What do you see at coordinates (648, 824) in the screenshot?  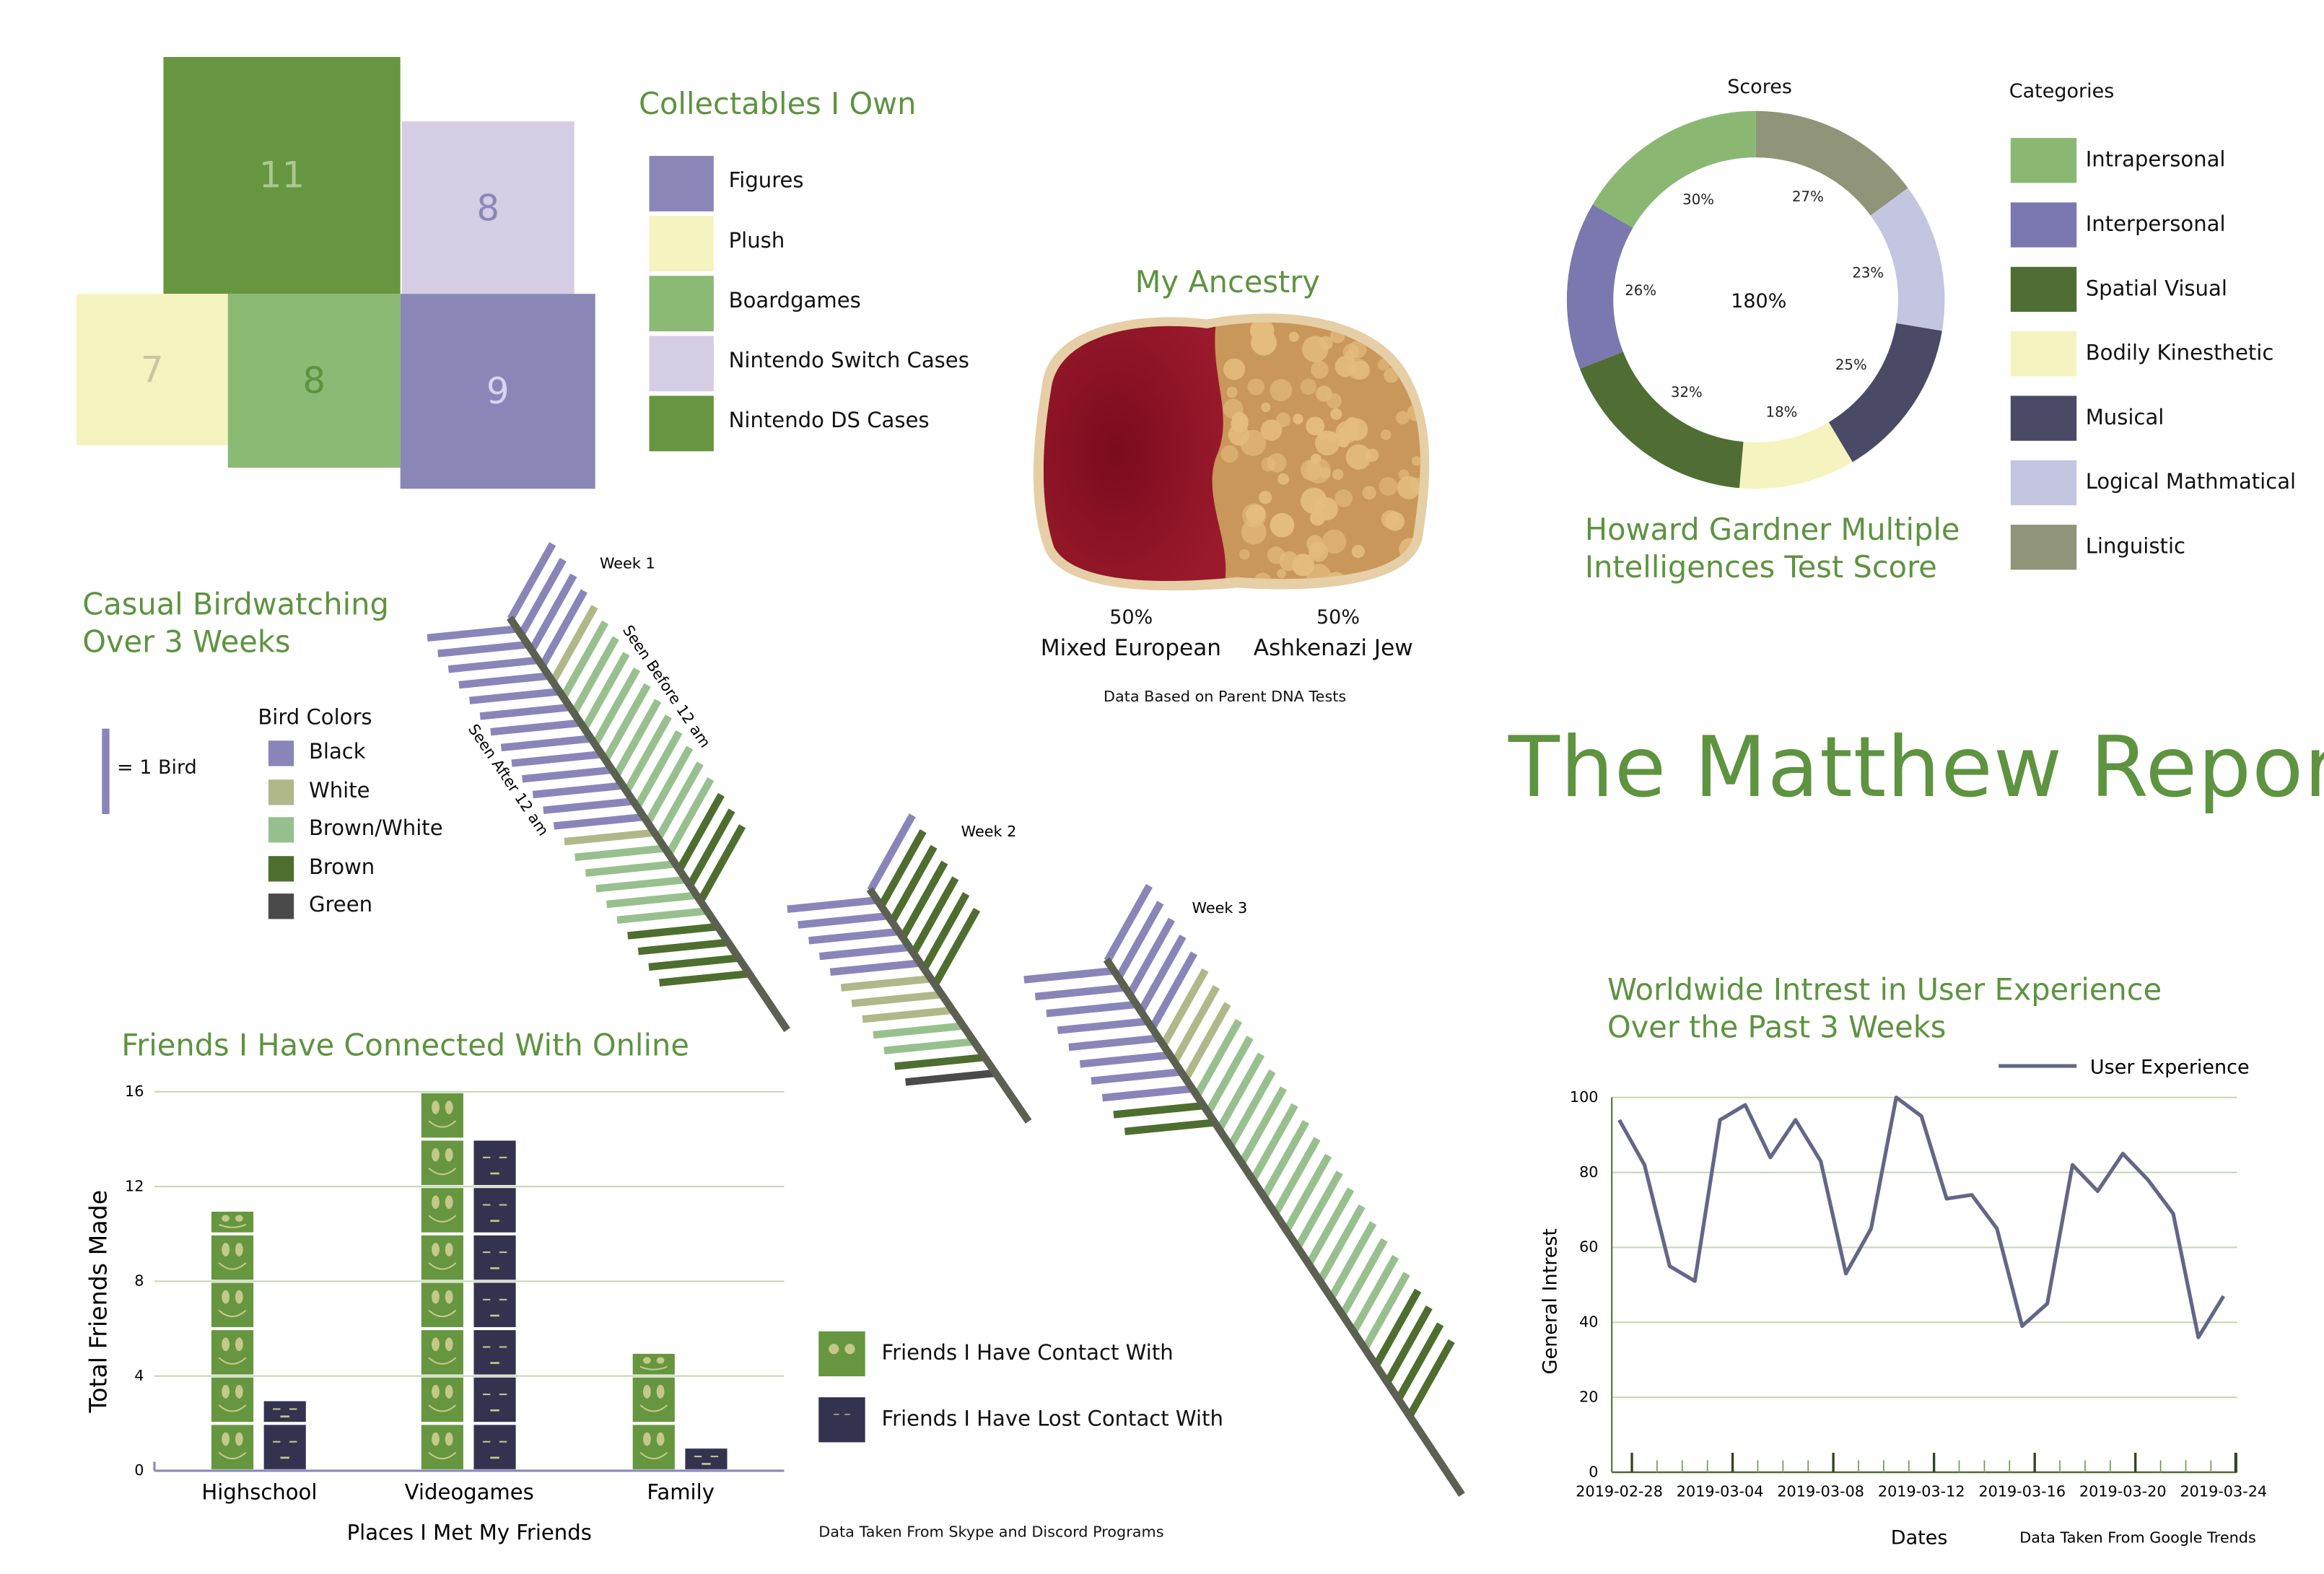 I see `week-spine` at bounding box center [648, 824].